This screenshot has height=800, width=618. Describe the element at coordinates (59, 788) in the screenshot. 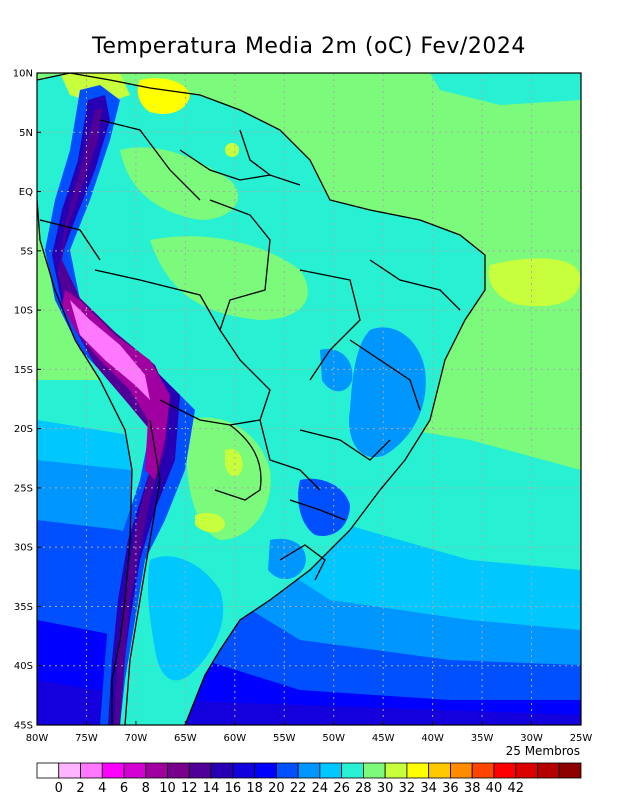

I see `colorbar-label: 0` at that location.